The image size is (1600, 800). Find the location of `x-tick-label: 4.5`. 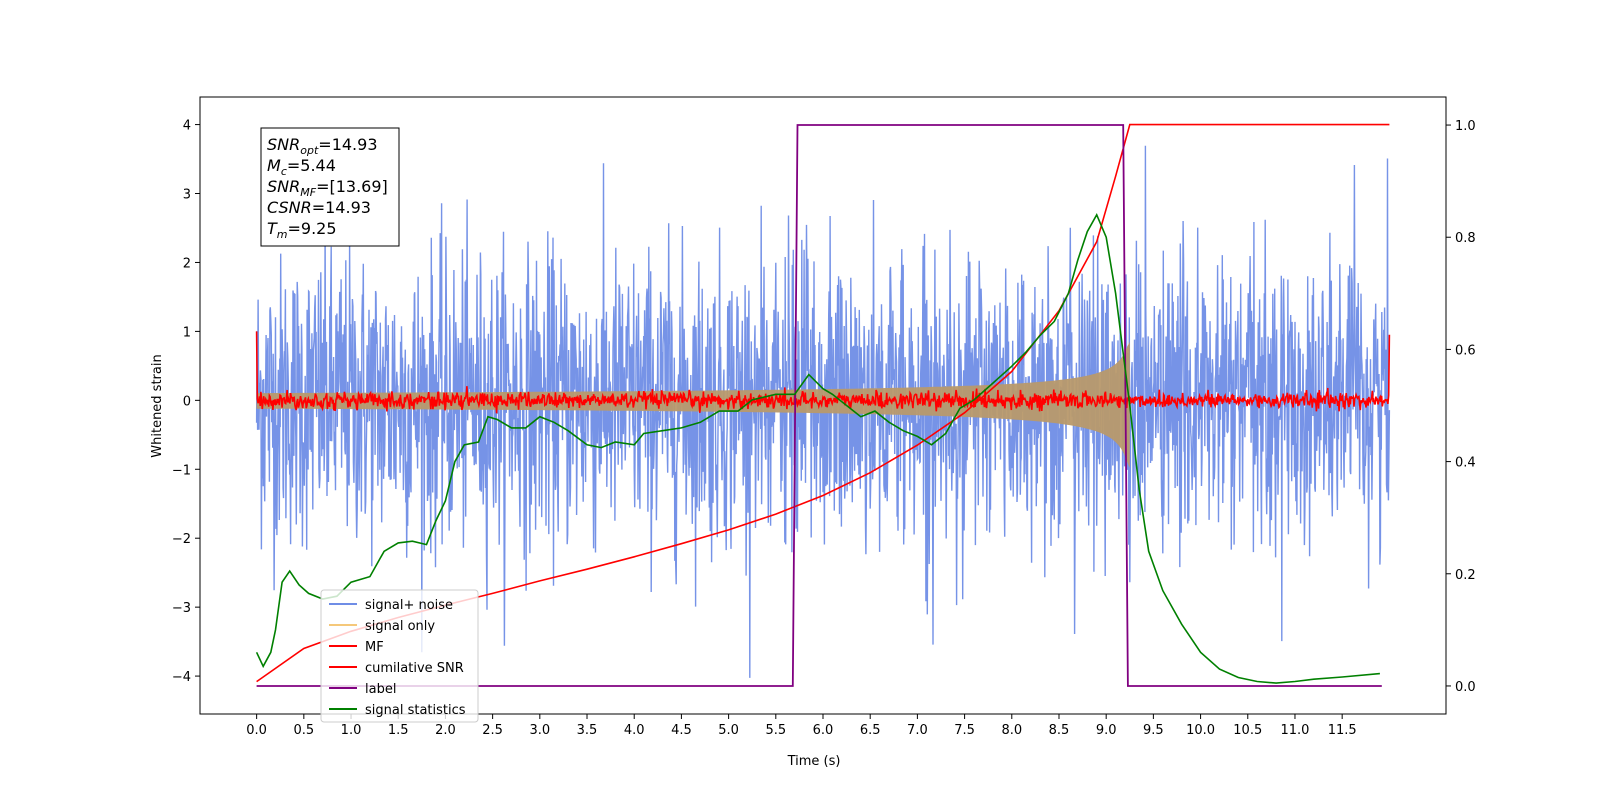

x-tick-label: 4.5 is located at coordinates (681, 730).